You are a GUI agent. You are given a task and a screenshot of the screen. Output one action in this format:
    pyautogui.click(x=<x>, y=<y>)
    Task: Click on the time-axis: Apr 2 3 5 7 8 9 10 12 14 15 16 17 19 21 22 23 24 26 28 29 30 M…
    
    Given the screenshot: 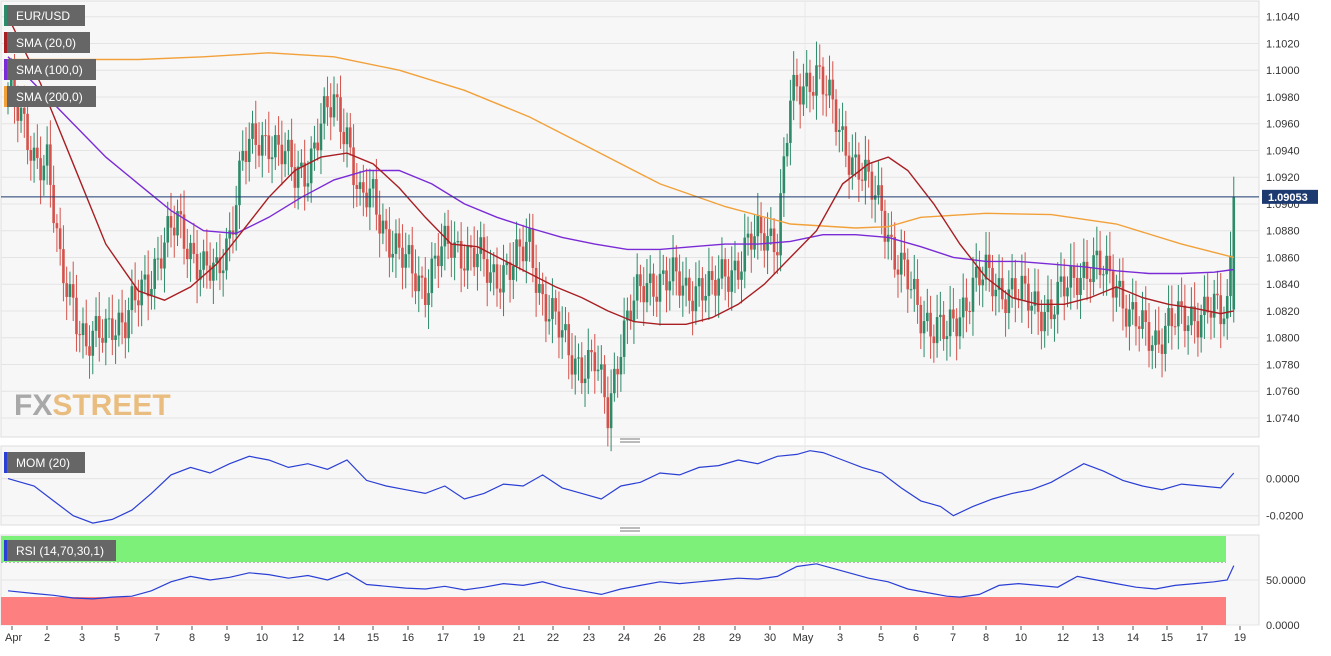 What is the action you would take?
    pyautogui.click(x=625, y=635)
    